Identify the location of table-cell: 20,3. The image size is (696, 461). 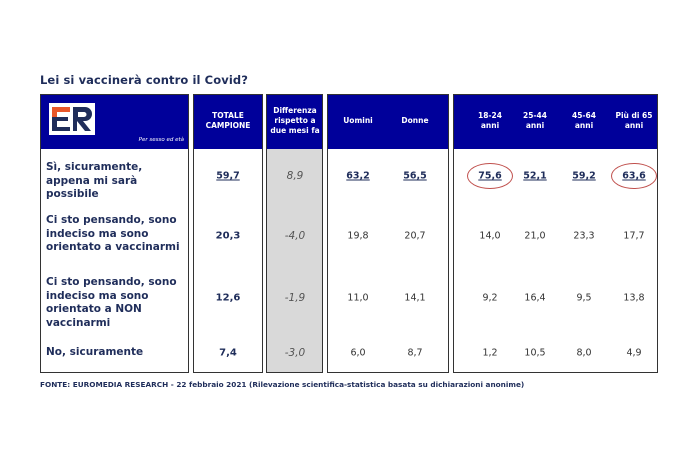
(228, 236).